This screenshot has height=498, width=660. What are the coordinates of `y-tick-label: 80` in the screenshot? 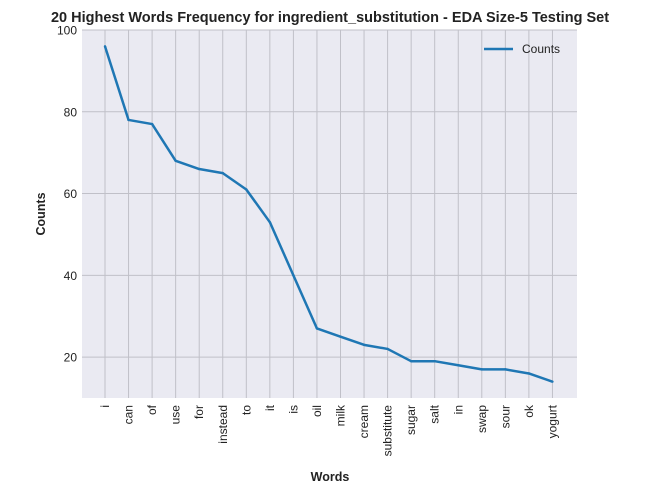 It's located at (71, 112).